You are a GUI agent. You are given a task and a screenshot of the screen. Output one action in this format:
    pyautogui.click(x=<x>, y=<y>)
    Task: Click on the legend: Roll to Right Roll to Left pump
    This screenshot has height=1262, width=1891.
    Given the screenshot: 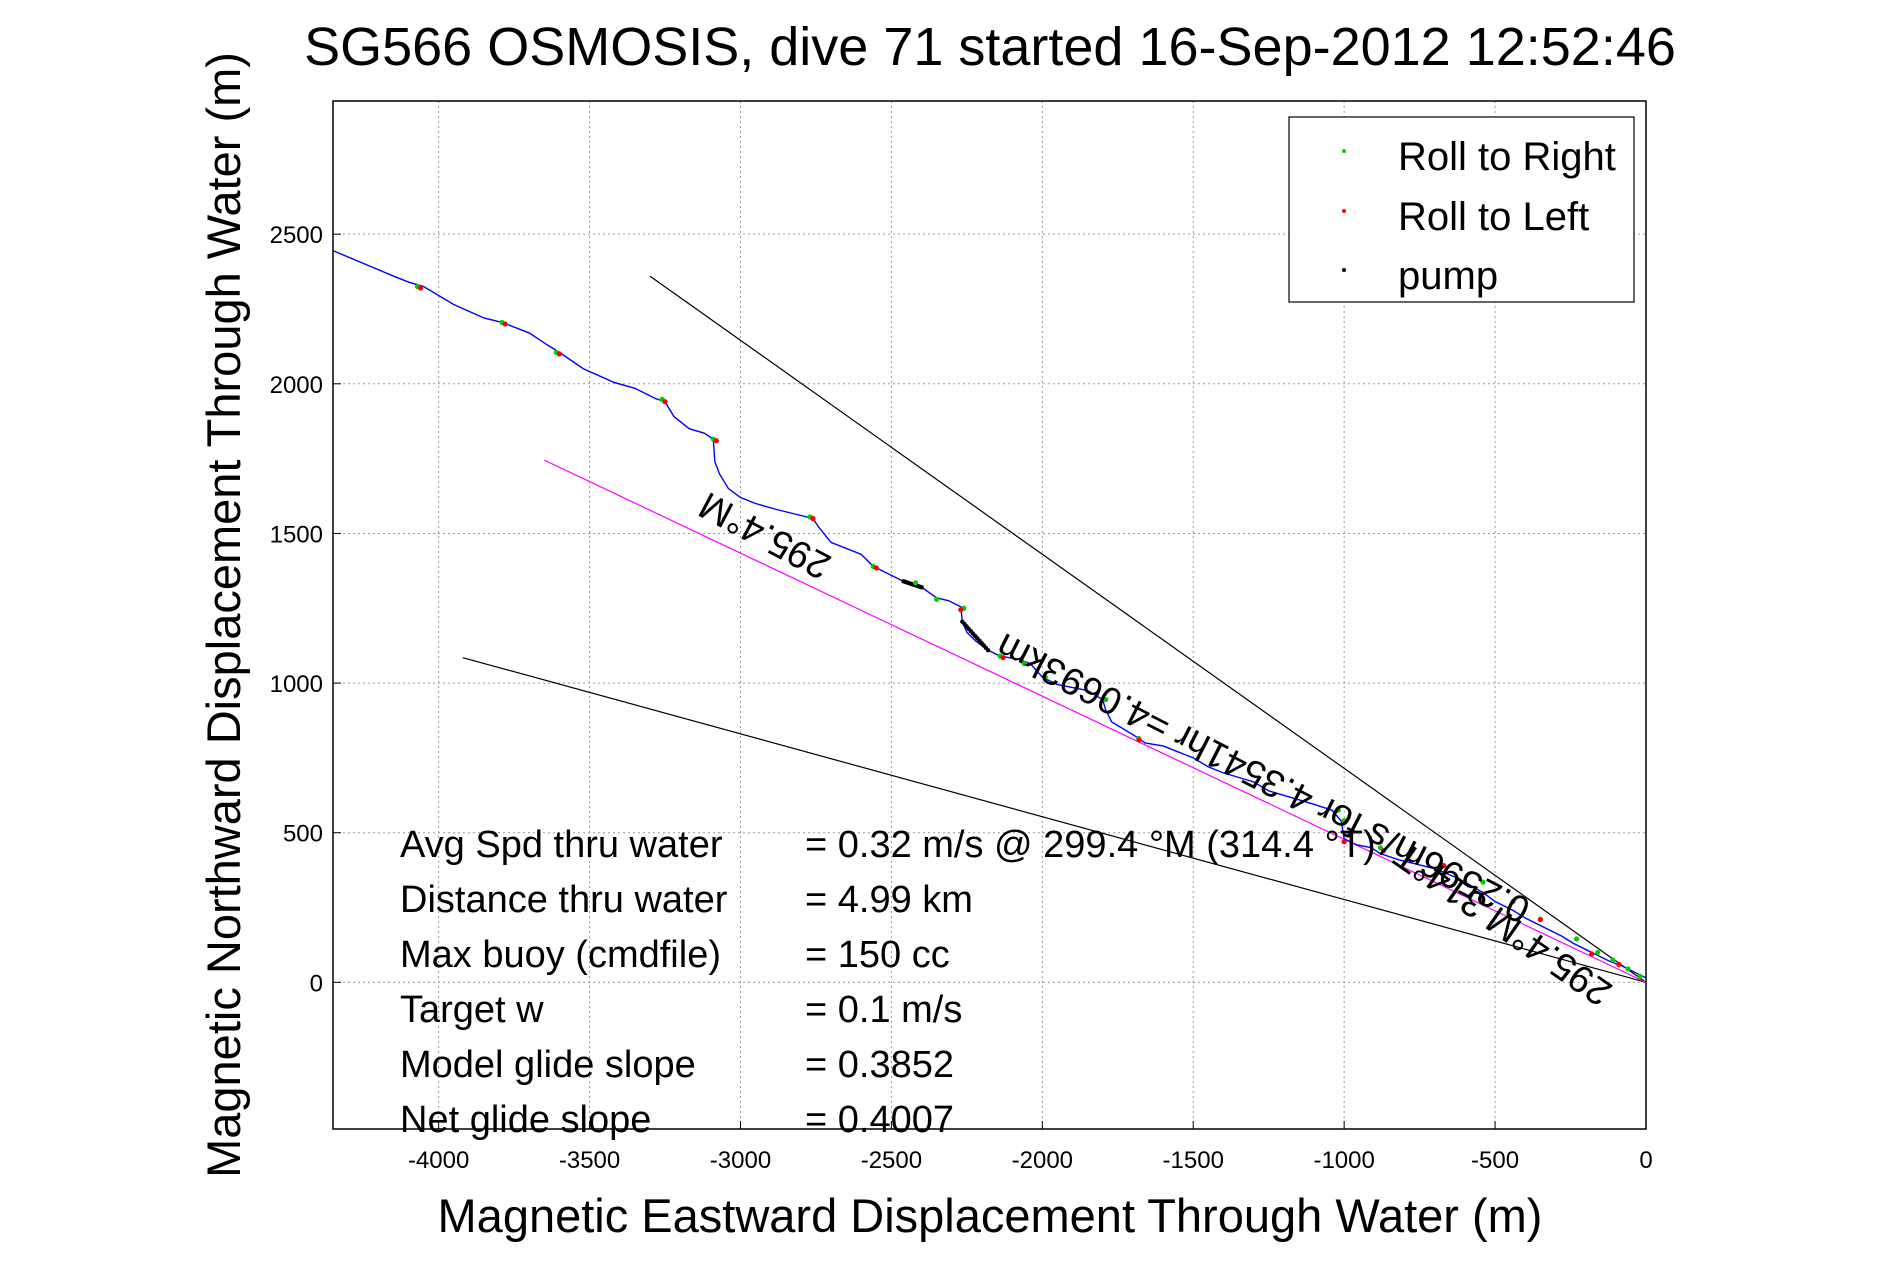 What is the action you would take?
    pyautogui.click(x=1461, y=209)
    